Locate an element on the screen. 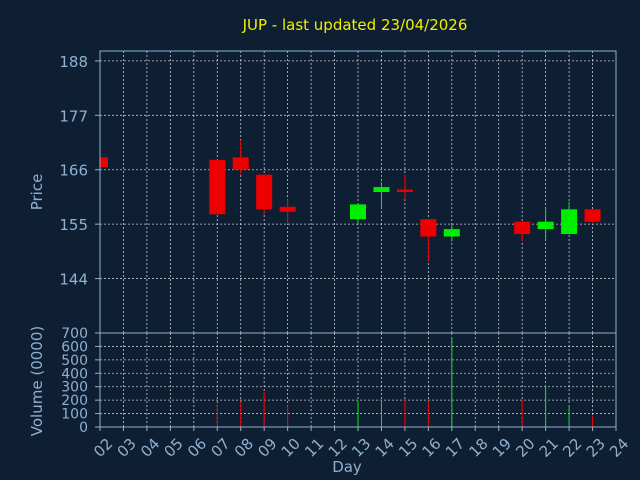  x-tick-label: 07 is located at coordinates (220, 448).